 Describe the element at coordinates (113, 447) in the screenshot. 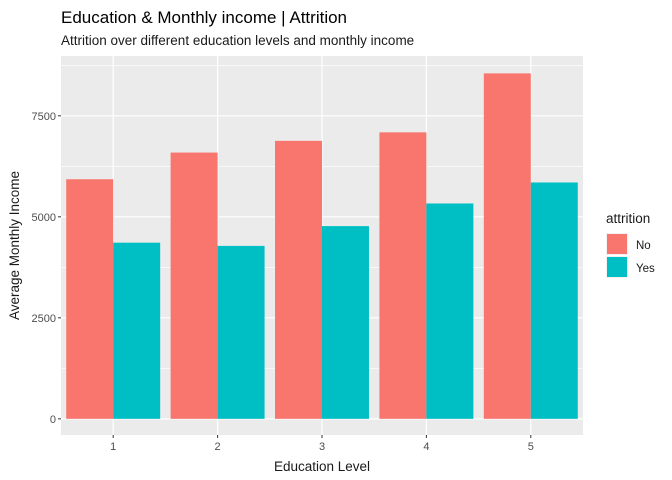

I see `x-tick-label: 1` at that location.